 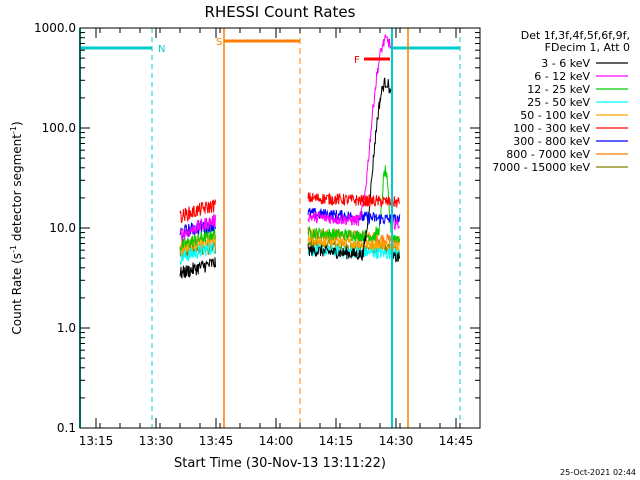 What do you see at coordinates (156, 441) in the screenshot?
I see `x-tick-label: 13:30` at bounding box center [156, 441].